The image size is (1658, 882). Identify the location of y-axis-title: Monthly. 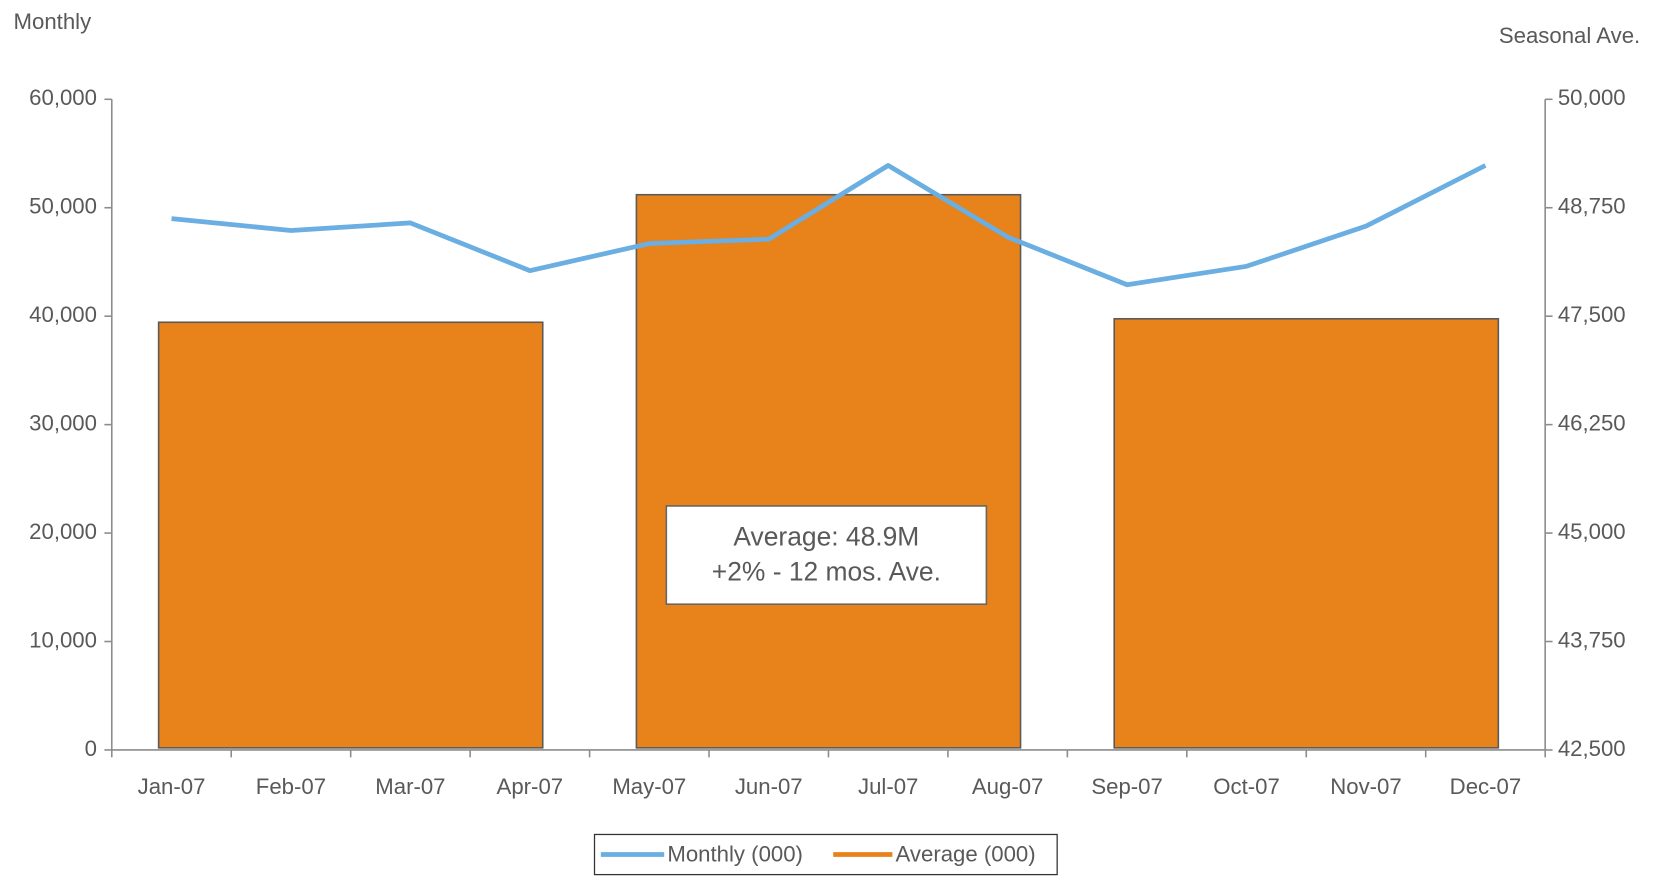
(53, 21).